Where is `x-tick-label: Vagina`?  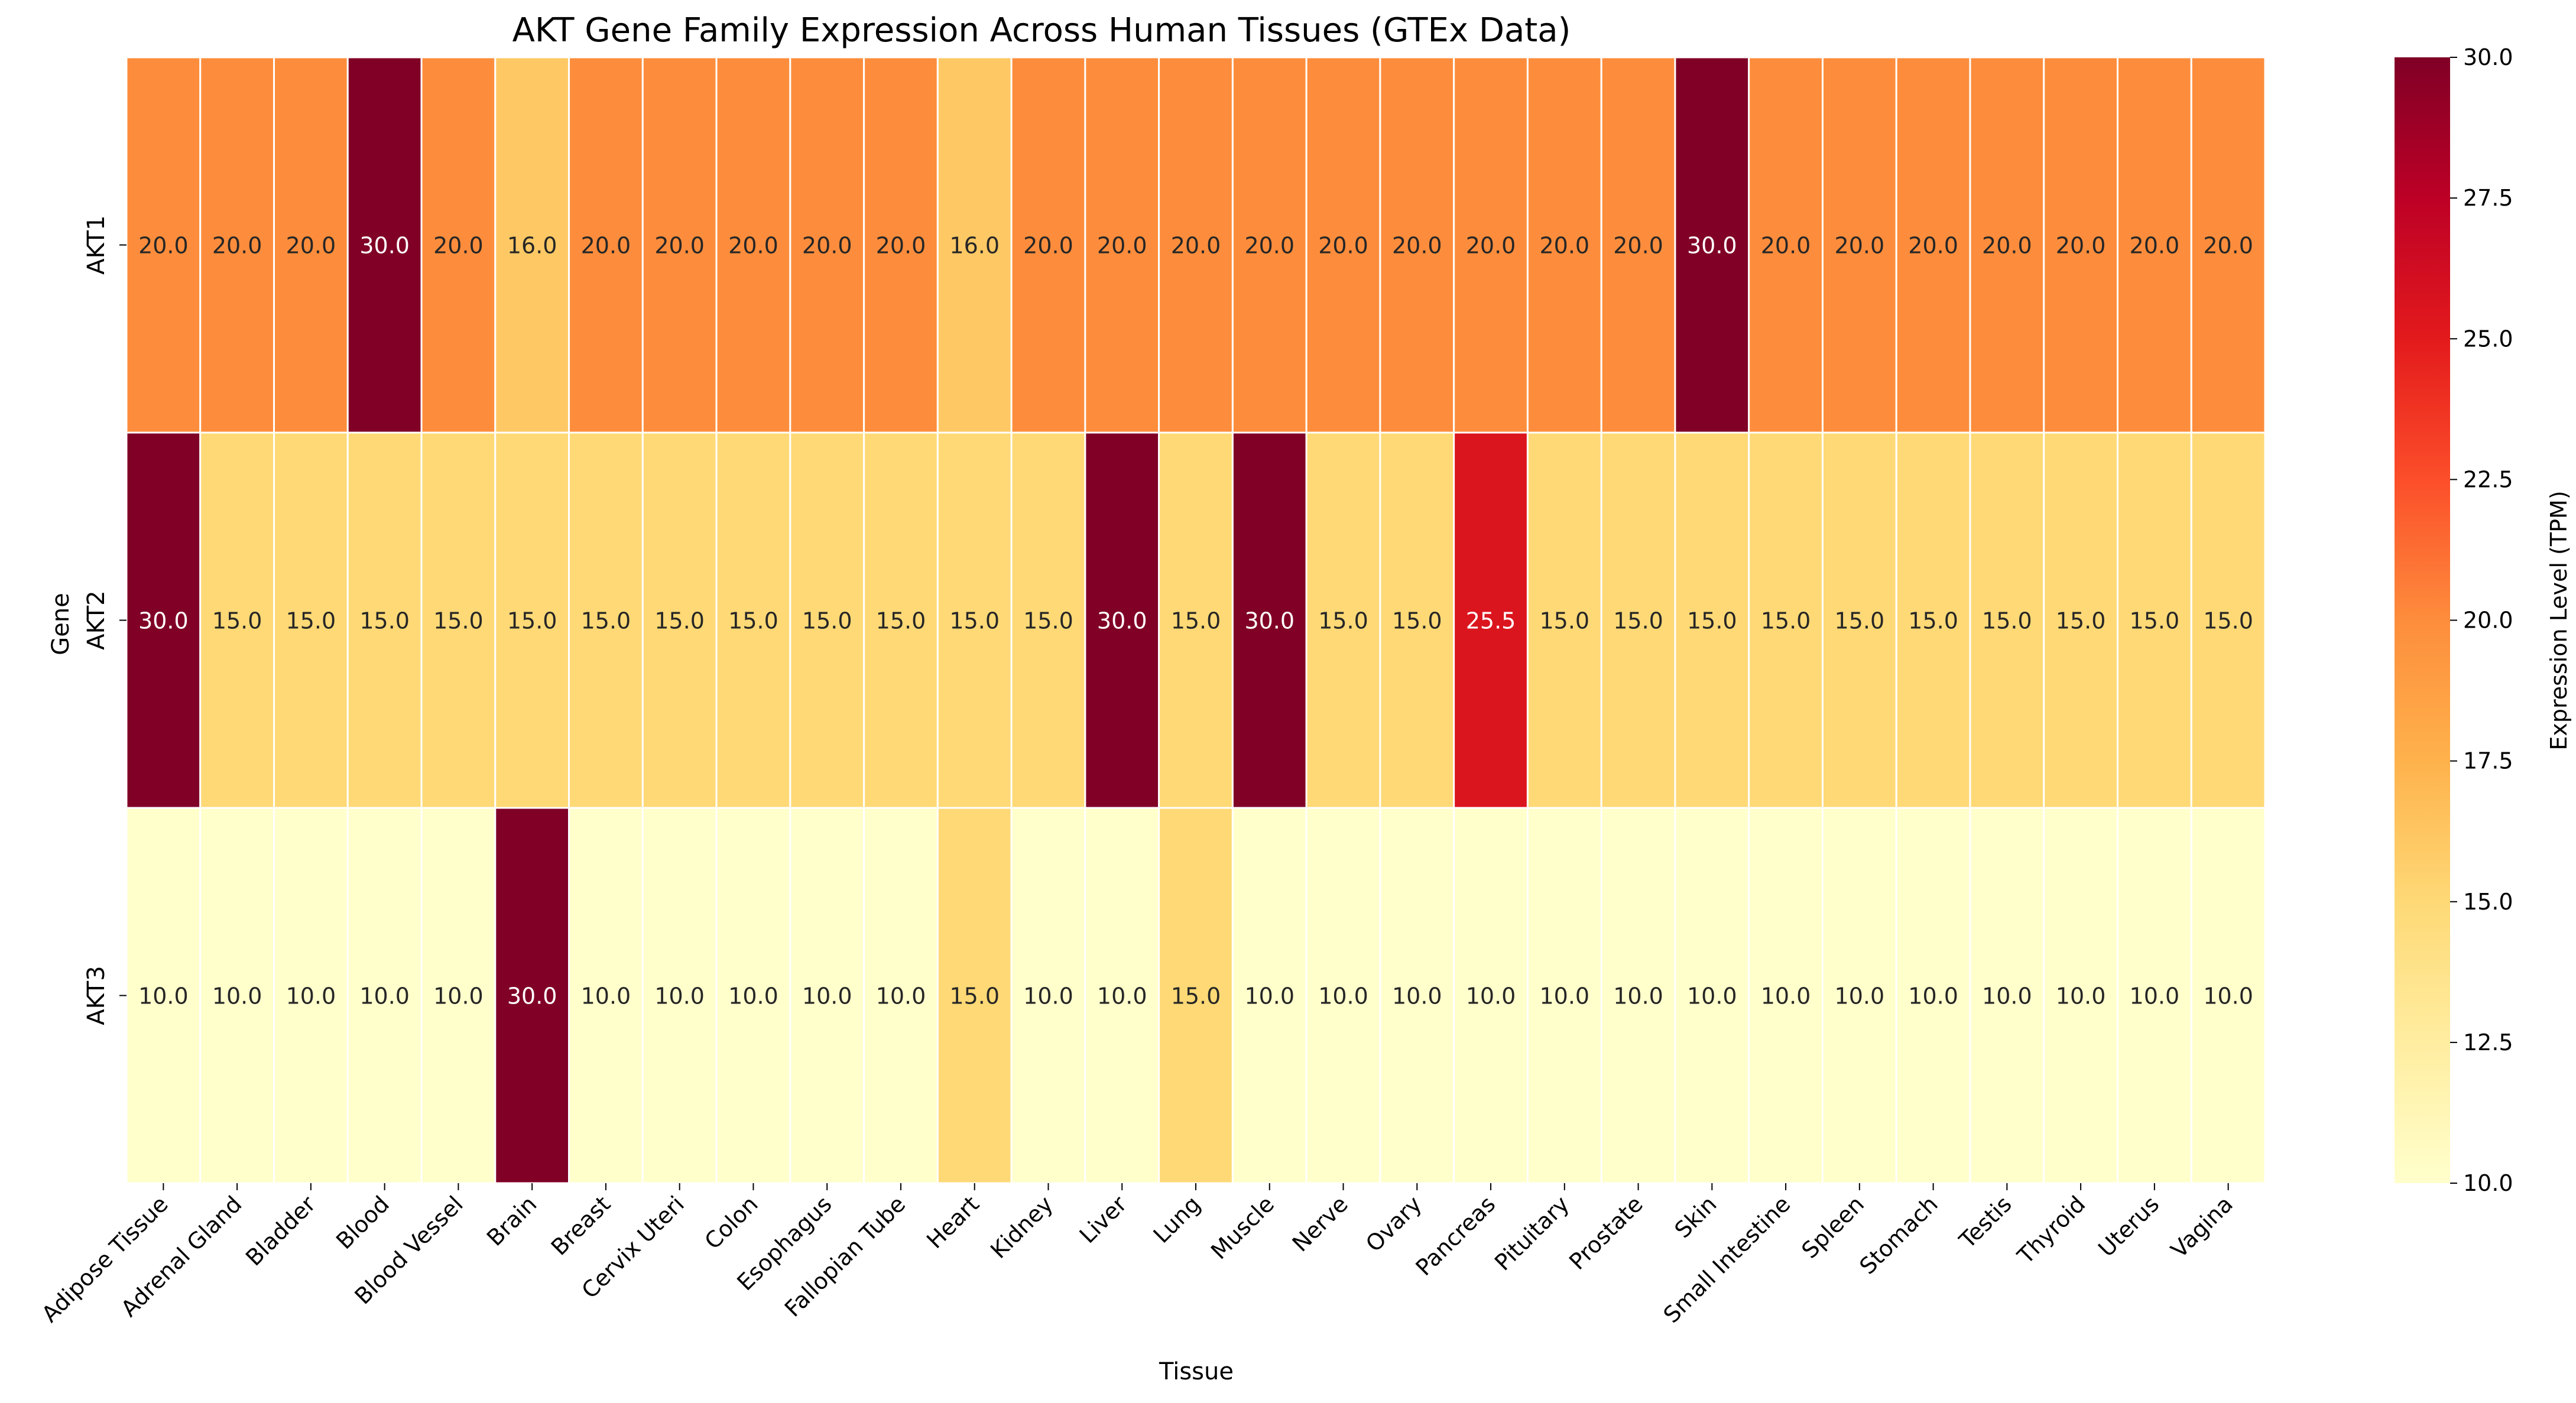
x-tick-label: Vagina is located at coordinates (2202, 1227).